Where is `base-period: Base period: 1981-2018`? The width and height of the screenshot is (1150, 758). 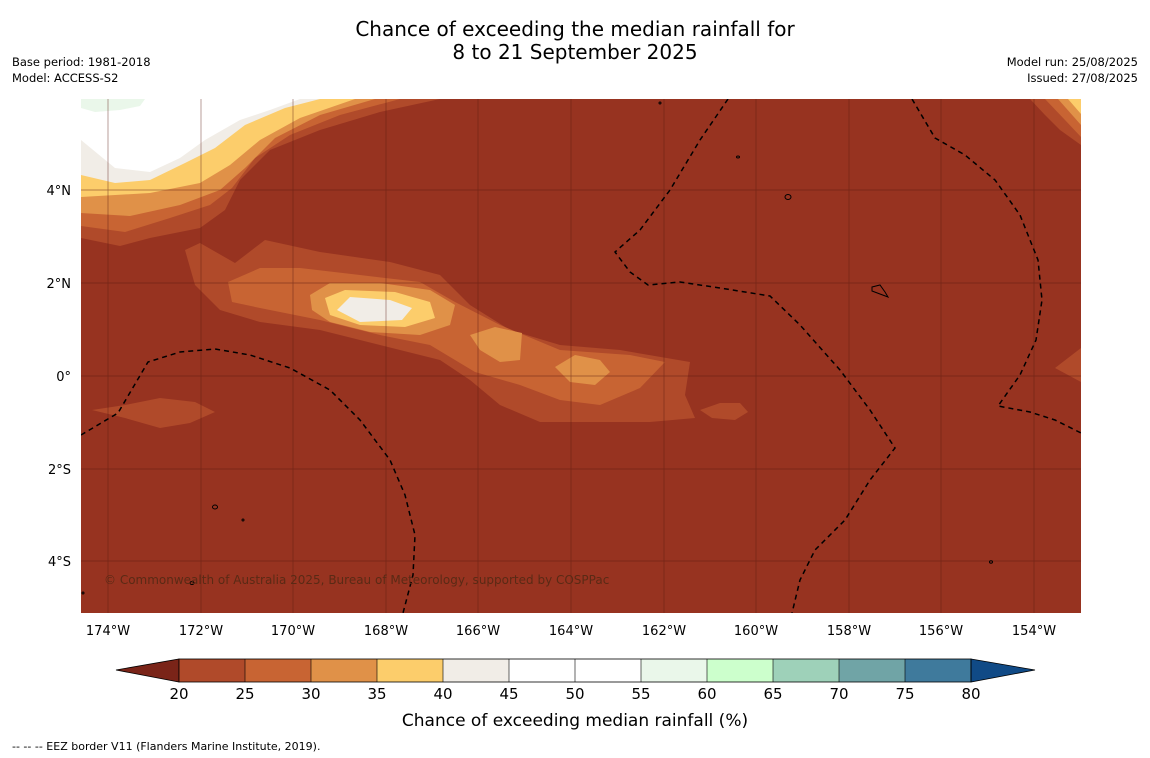 base-period: Base period: 1981-2018 is located at coordinates (81, 62).